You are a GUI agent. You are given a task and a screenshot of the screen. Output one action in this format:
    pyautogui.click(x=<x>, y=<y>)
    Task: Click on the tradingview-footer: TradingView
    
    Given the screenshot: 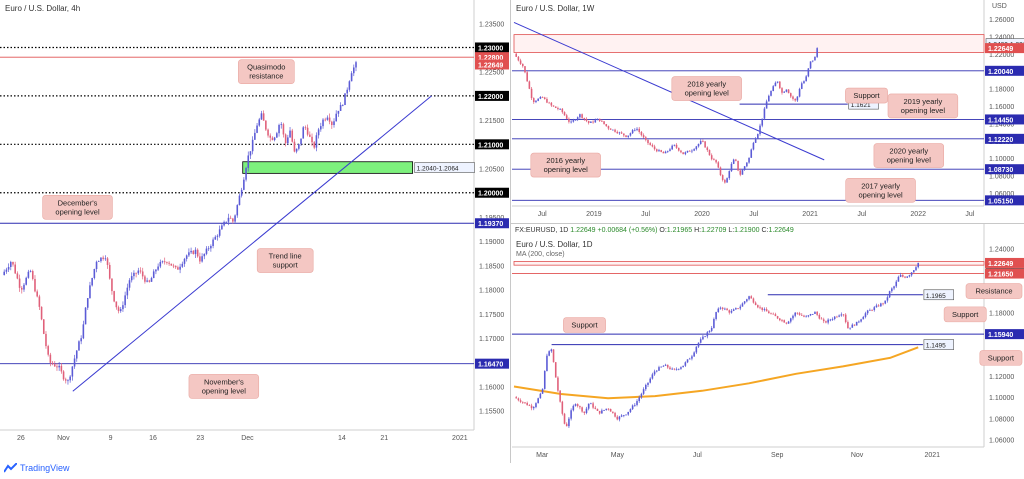 What is the action you would take?
    pyautogui.click(x=37, y=468)
    